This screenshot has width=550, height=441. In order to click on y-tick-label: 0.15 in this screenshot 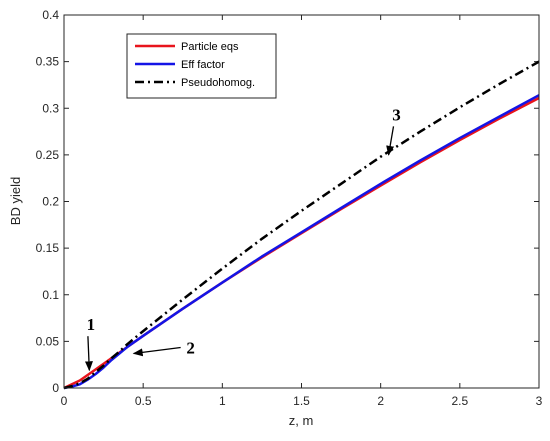, I will do `click(48, 248)`.